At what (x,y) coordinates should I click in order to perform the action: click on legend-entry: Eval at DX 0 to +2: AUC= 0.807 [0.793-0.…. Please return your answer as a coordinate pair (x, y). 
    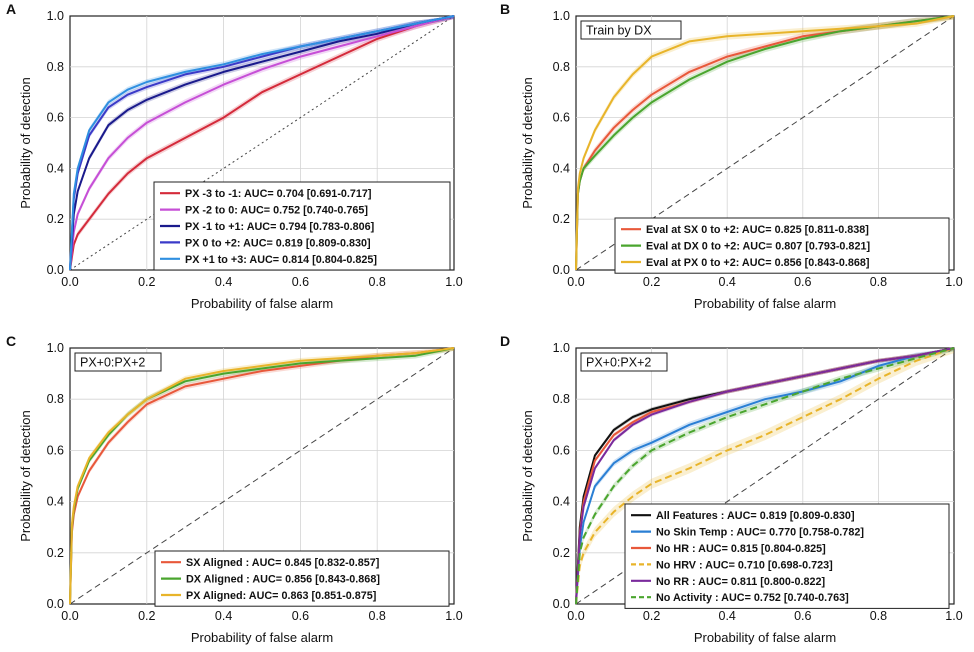
    Looking at the image, I should click on (758, 247).